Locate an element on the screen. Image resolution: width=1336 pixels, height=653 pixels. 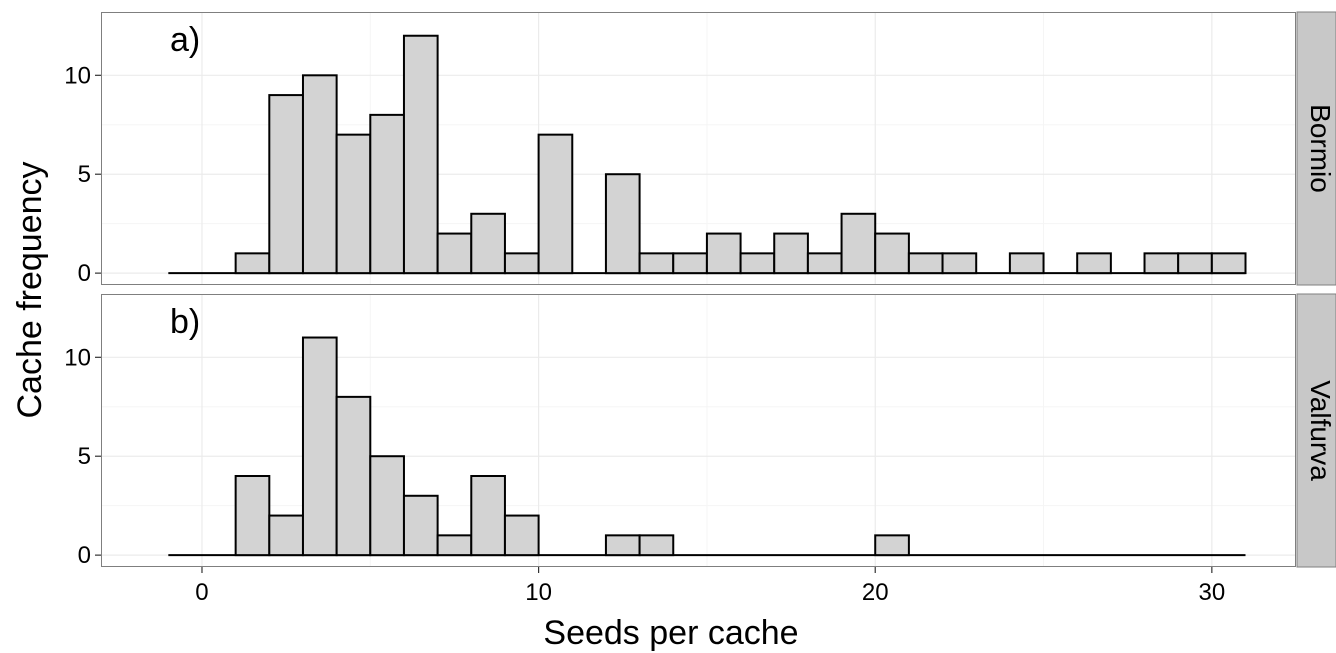
x-tick-label: 30 is located at coordinates (1211, 592).